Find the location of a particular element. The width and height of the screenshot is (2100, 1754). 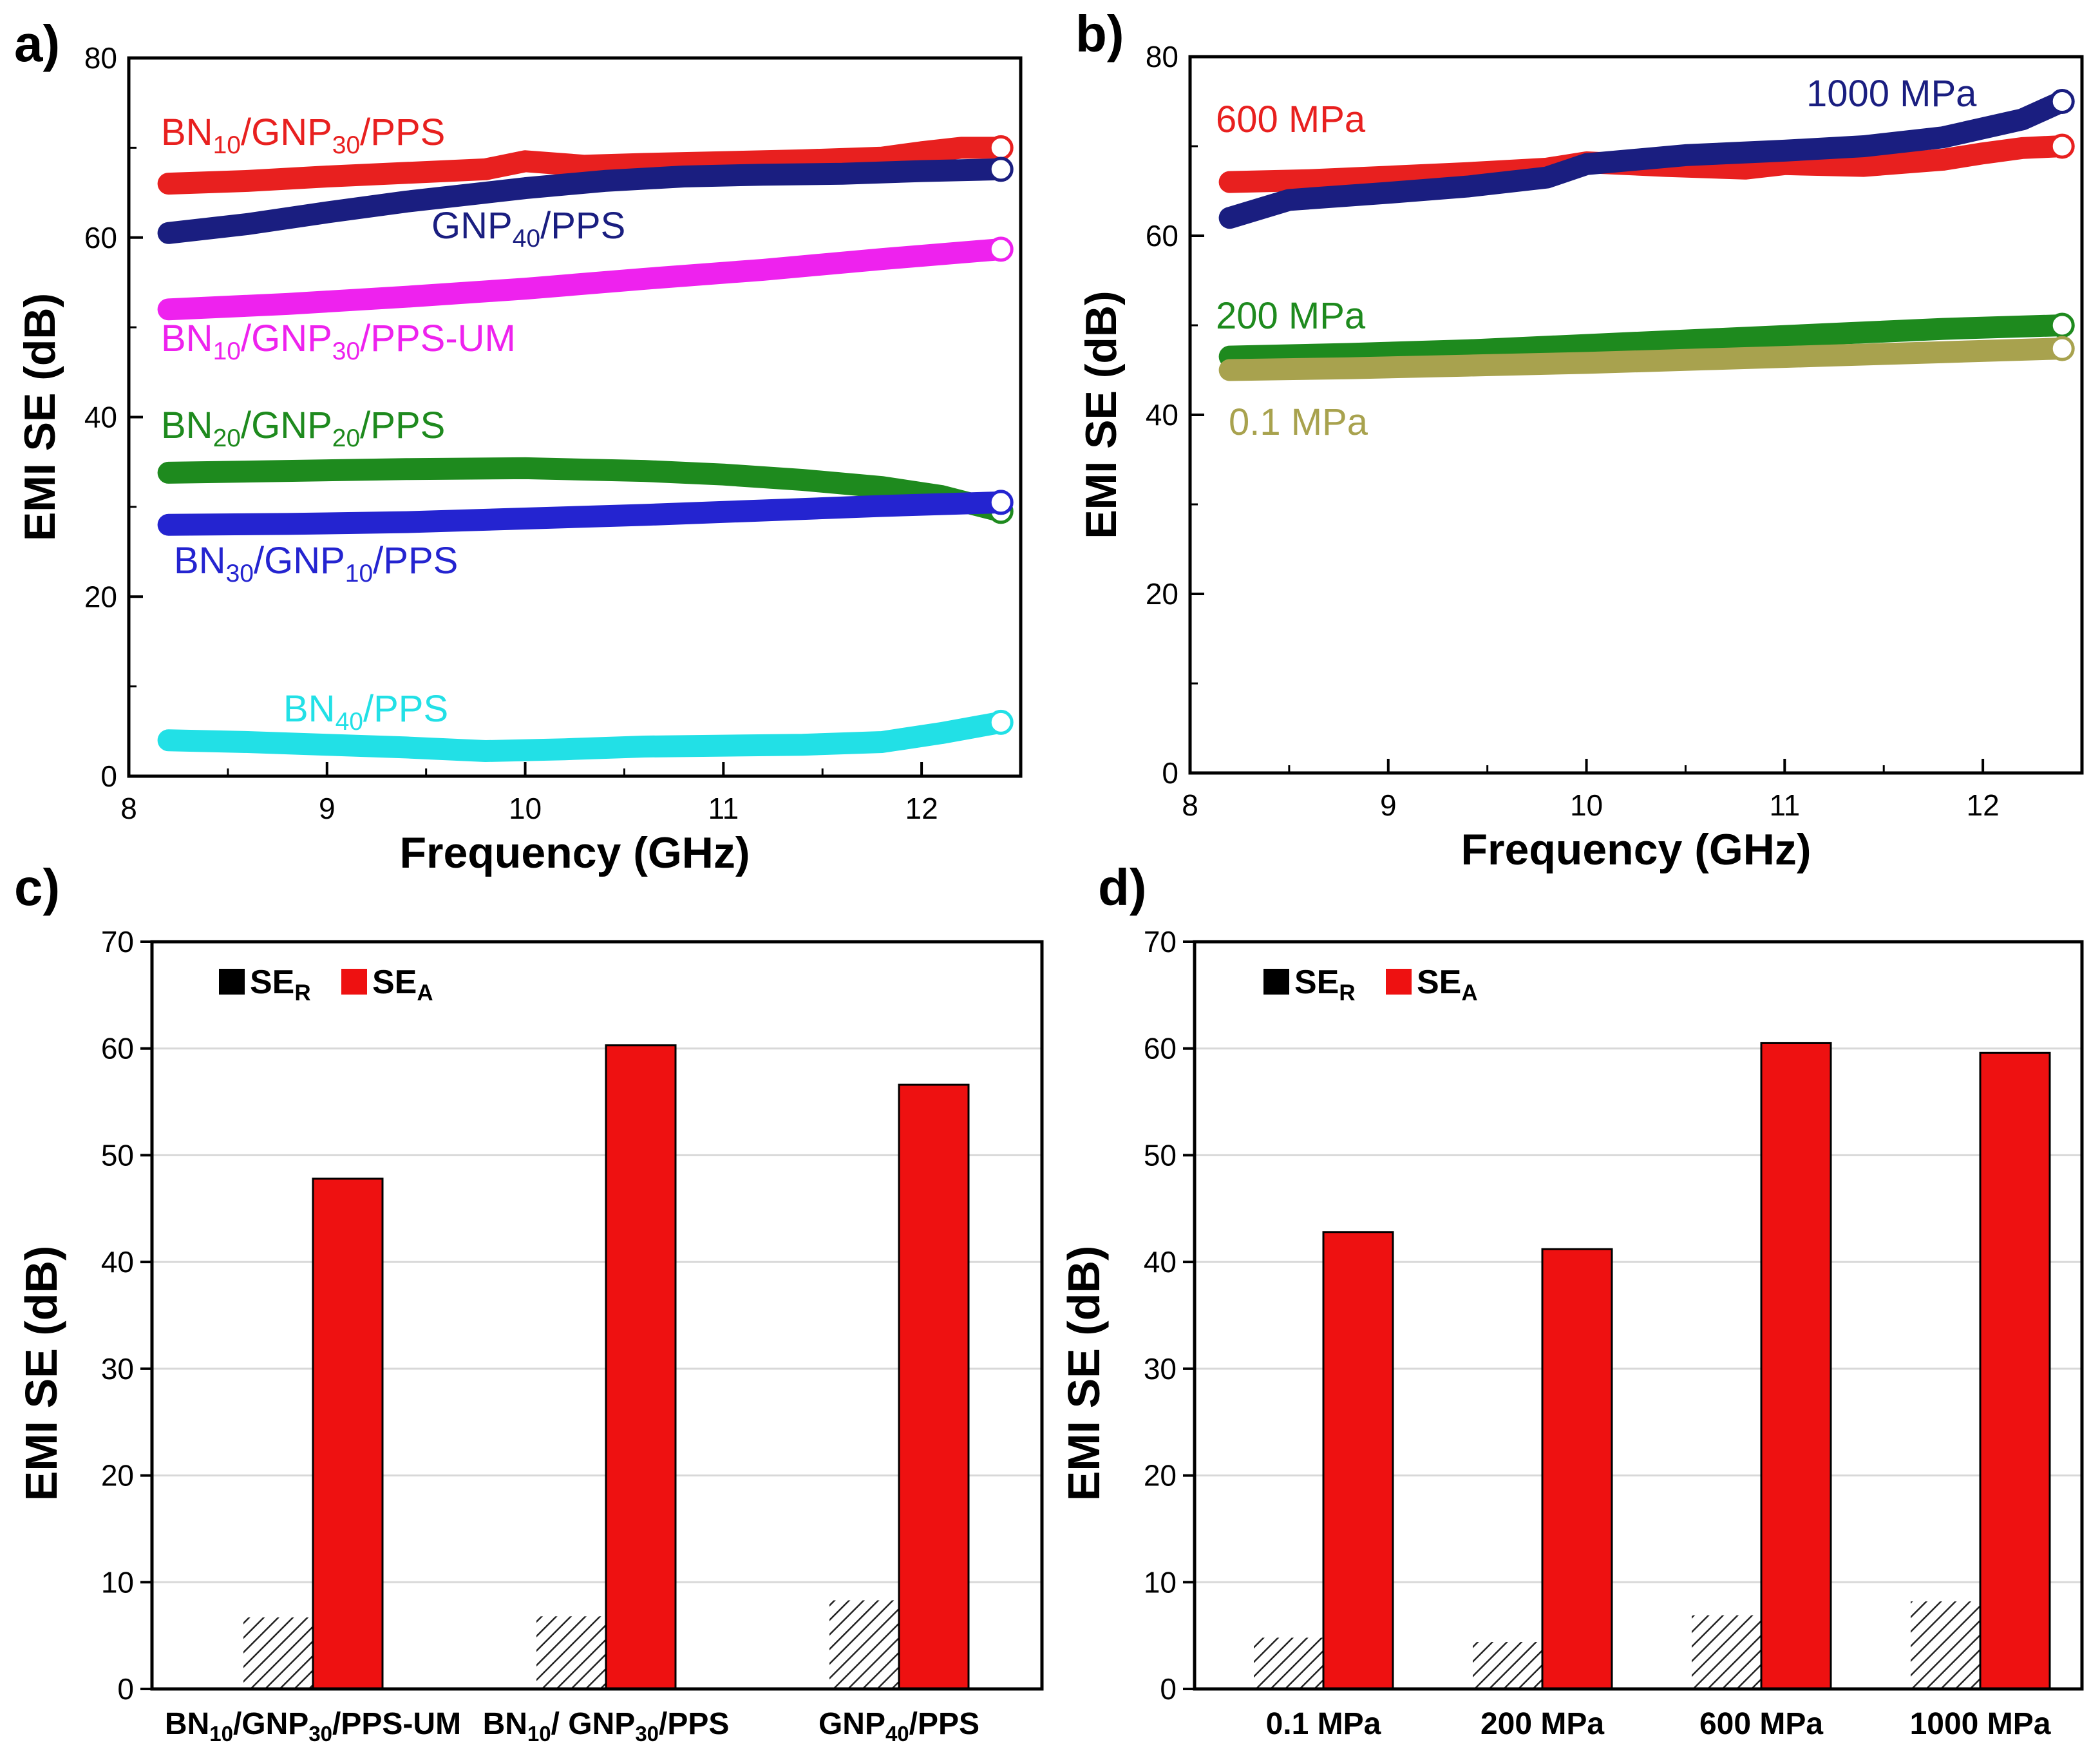

series-label-1: GNP40/PPS is located at coordinates (528, 229).